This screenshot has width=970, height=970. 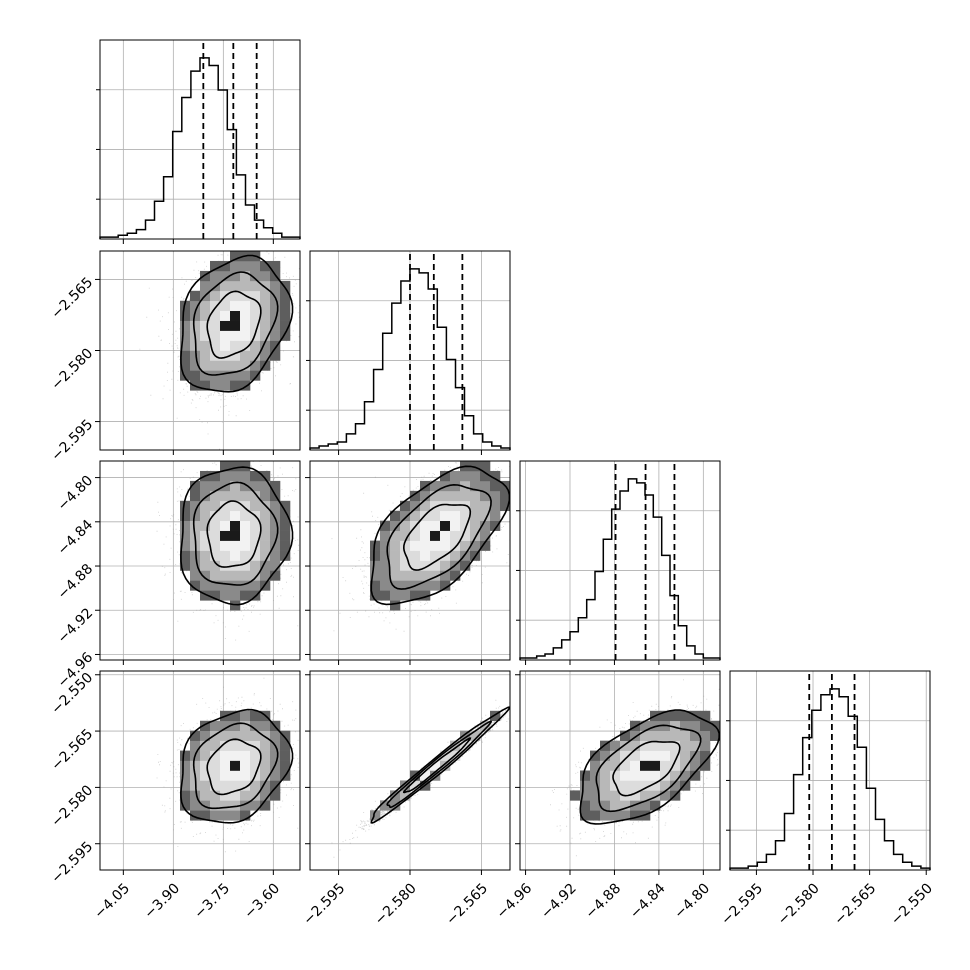 What do you see at coordinates (72, 750) in the screenshot?
I see `y-tick-label: −2.565` at bounding box center [72, 750].